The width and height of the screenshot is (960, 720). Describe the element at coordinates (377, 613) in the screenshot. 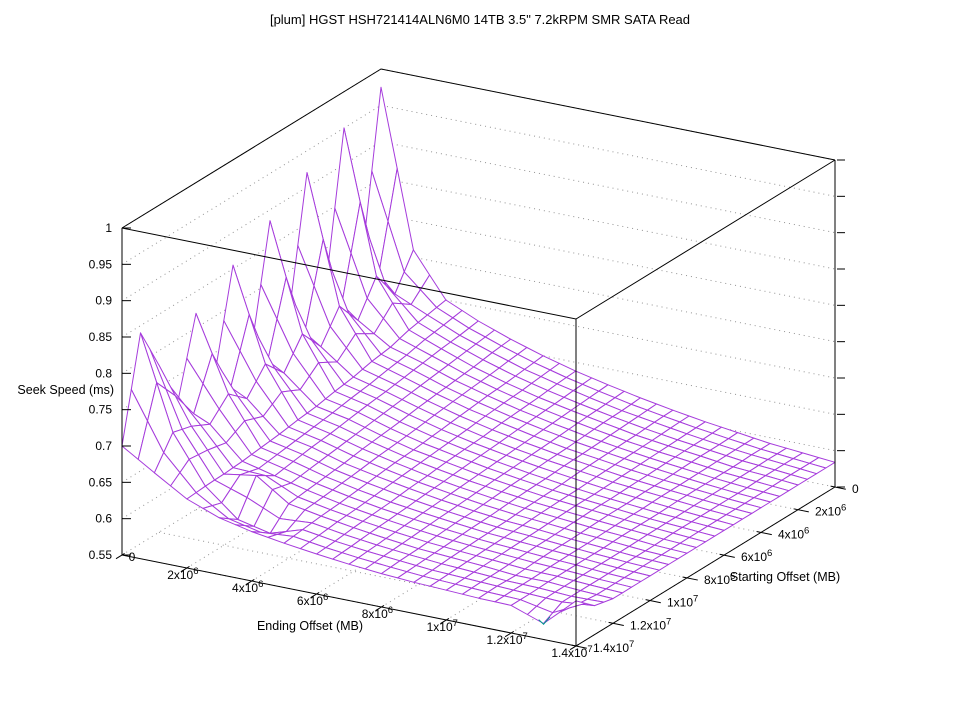

I see `x-tick-label: 8x10⁶` at that location.